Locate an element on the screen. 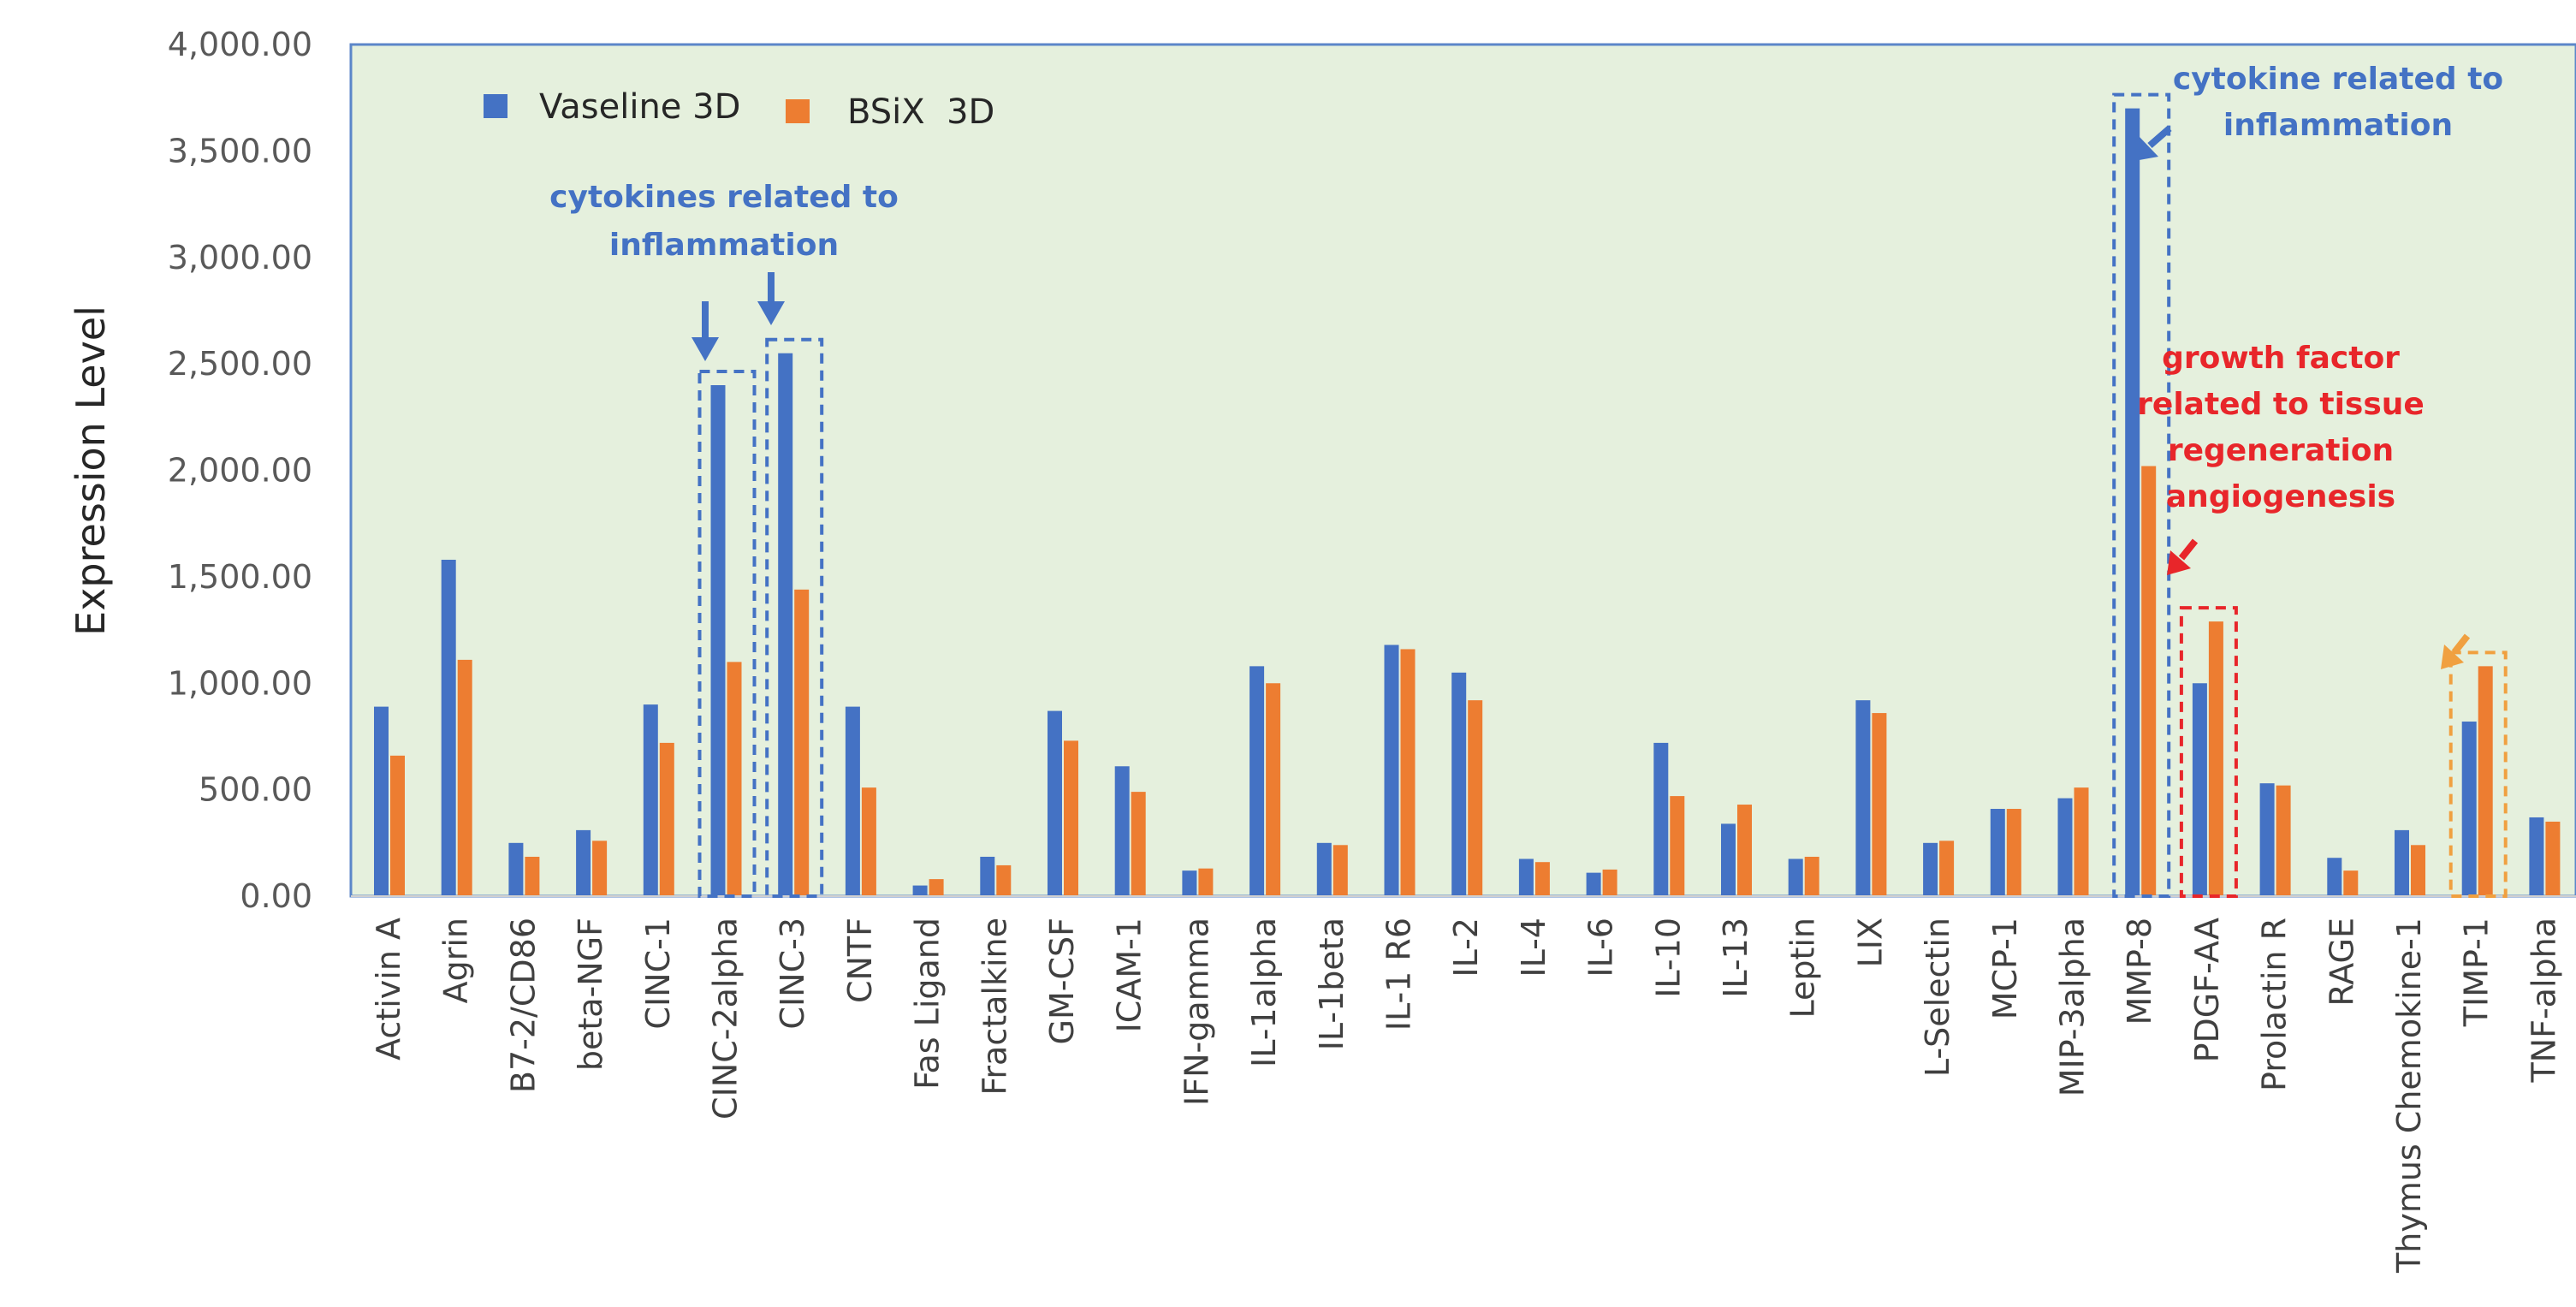  x-tick-label: Agrin is located at coordinates (456, 960).